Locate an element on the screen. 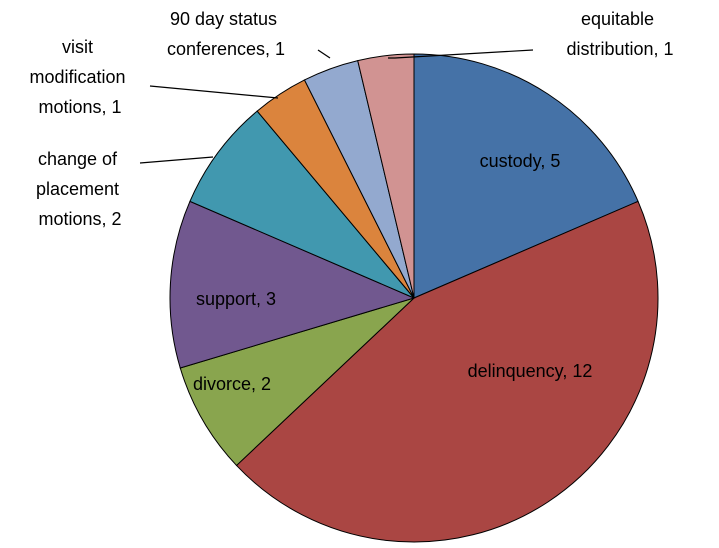  data-label: divorce, 2 is located at coordinates (232, 384).